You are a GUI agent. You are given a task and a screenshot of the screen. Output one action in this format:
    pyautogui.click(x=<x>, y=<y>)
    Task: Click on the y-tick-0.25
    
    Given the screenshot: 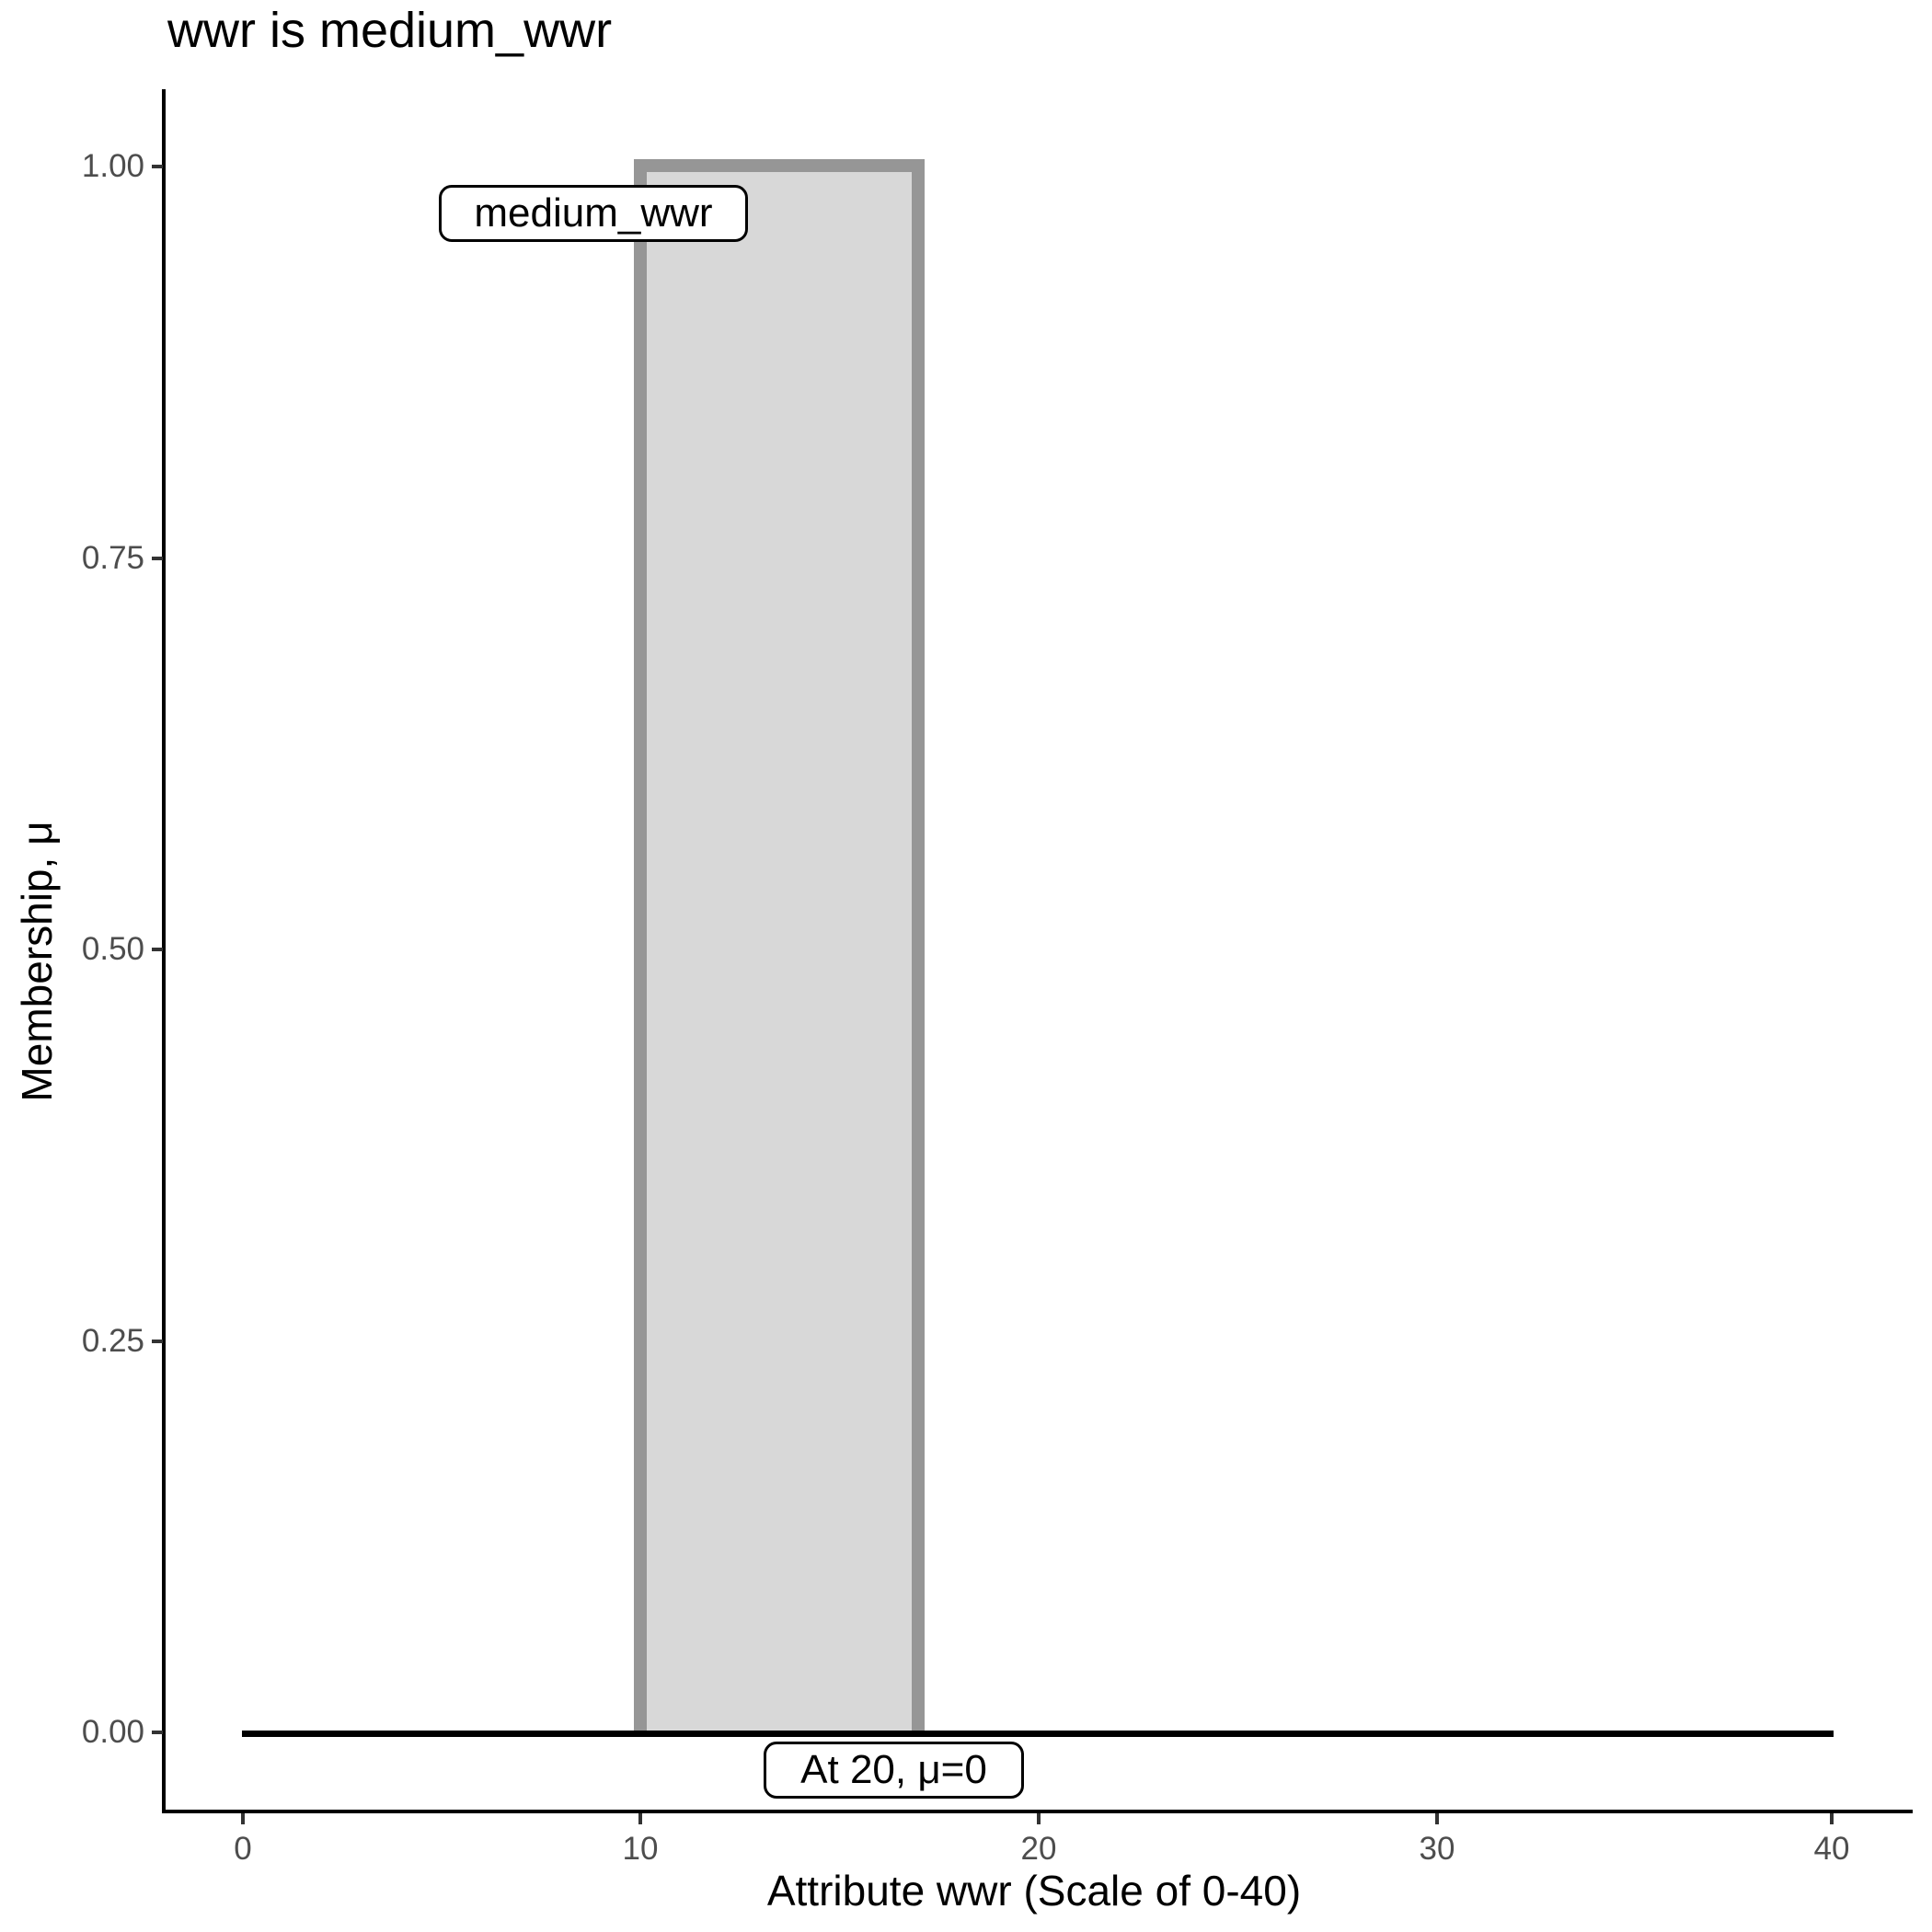 What is the action you would take?
    pyautogui.click(x=157, y=1341)
    